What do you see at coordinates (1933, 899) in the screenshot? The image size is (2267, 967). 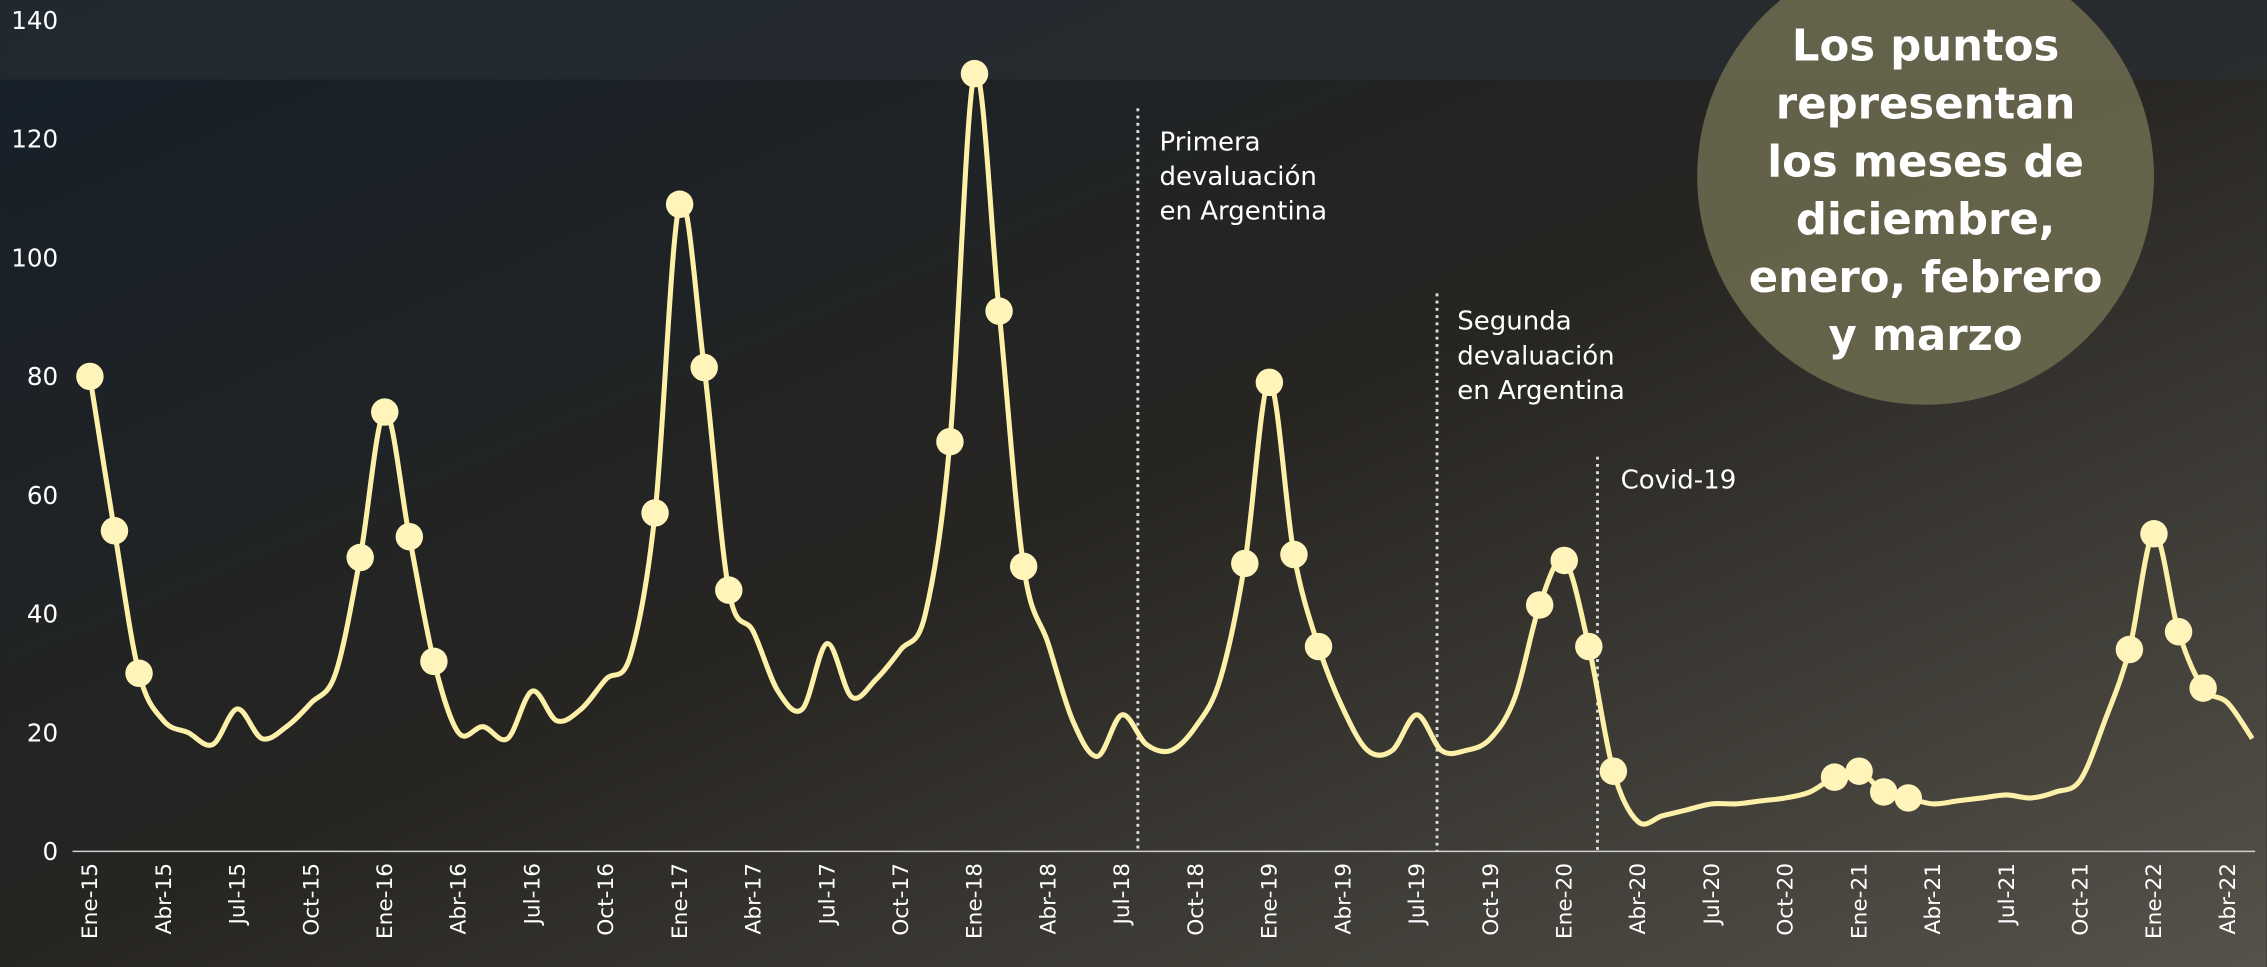 I see `x-tick-label: Abr-21` at bounding box center [1933, 899].